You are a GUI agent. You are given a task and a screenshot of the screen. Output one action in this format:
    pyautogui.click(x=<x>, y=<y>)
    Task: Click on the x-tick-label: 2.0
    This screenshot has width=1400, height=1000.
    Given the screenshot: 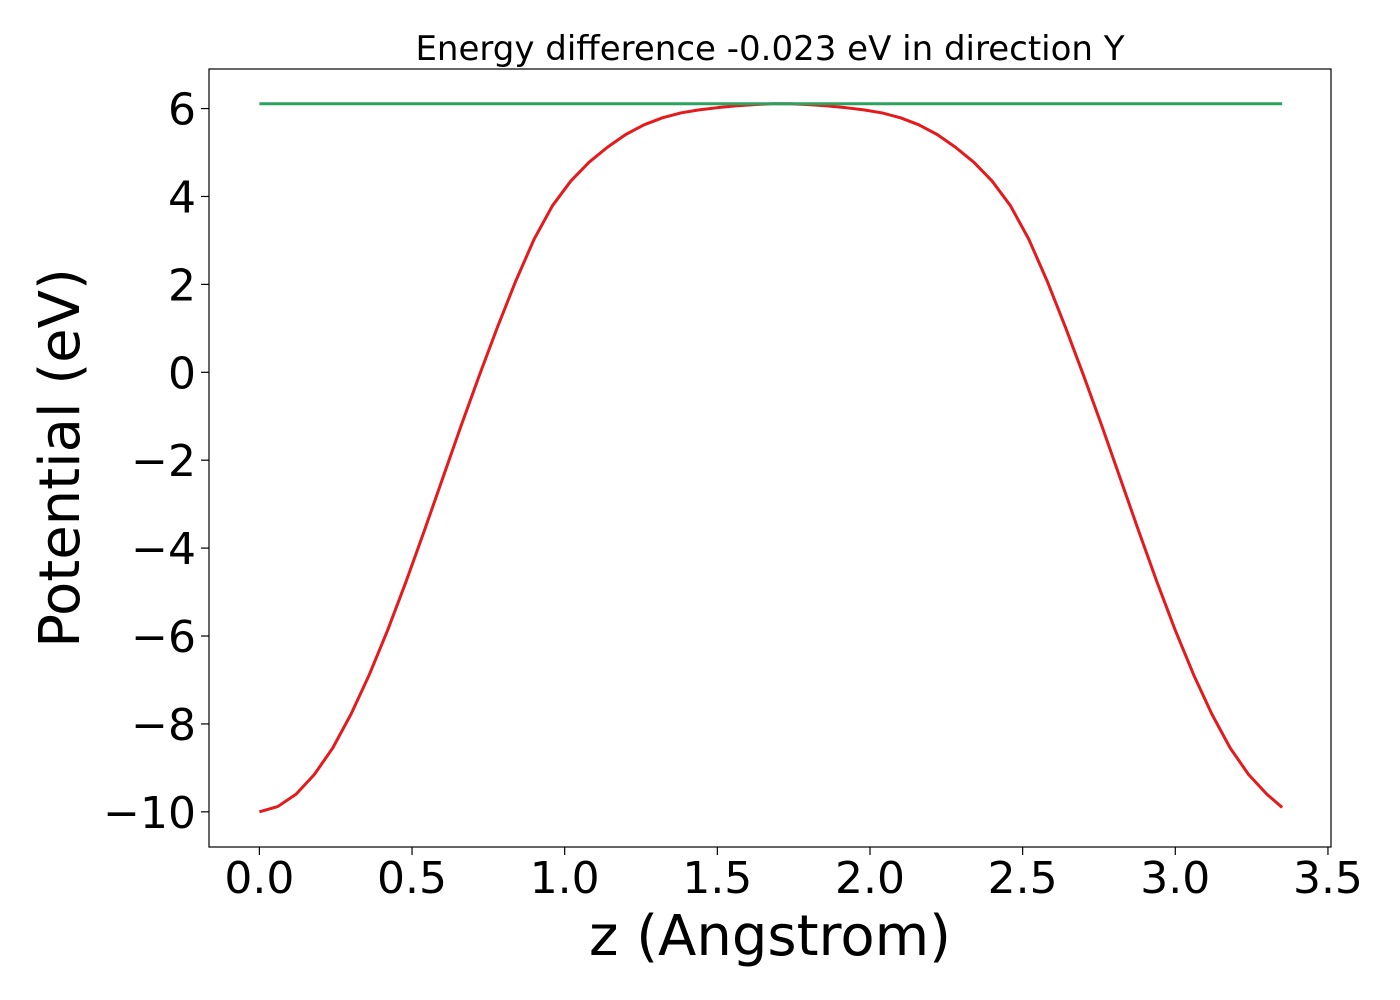 What is the action you would take?
    pyautogui.click(x=870, y=878)
    